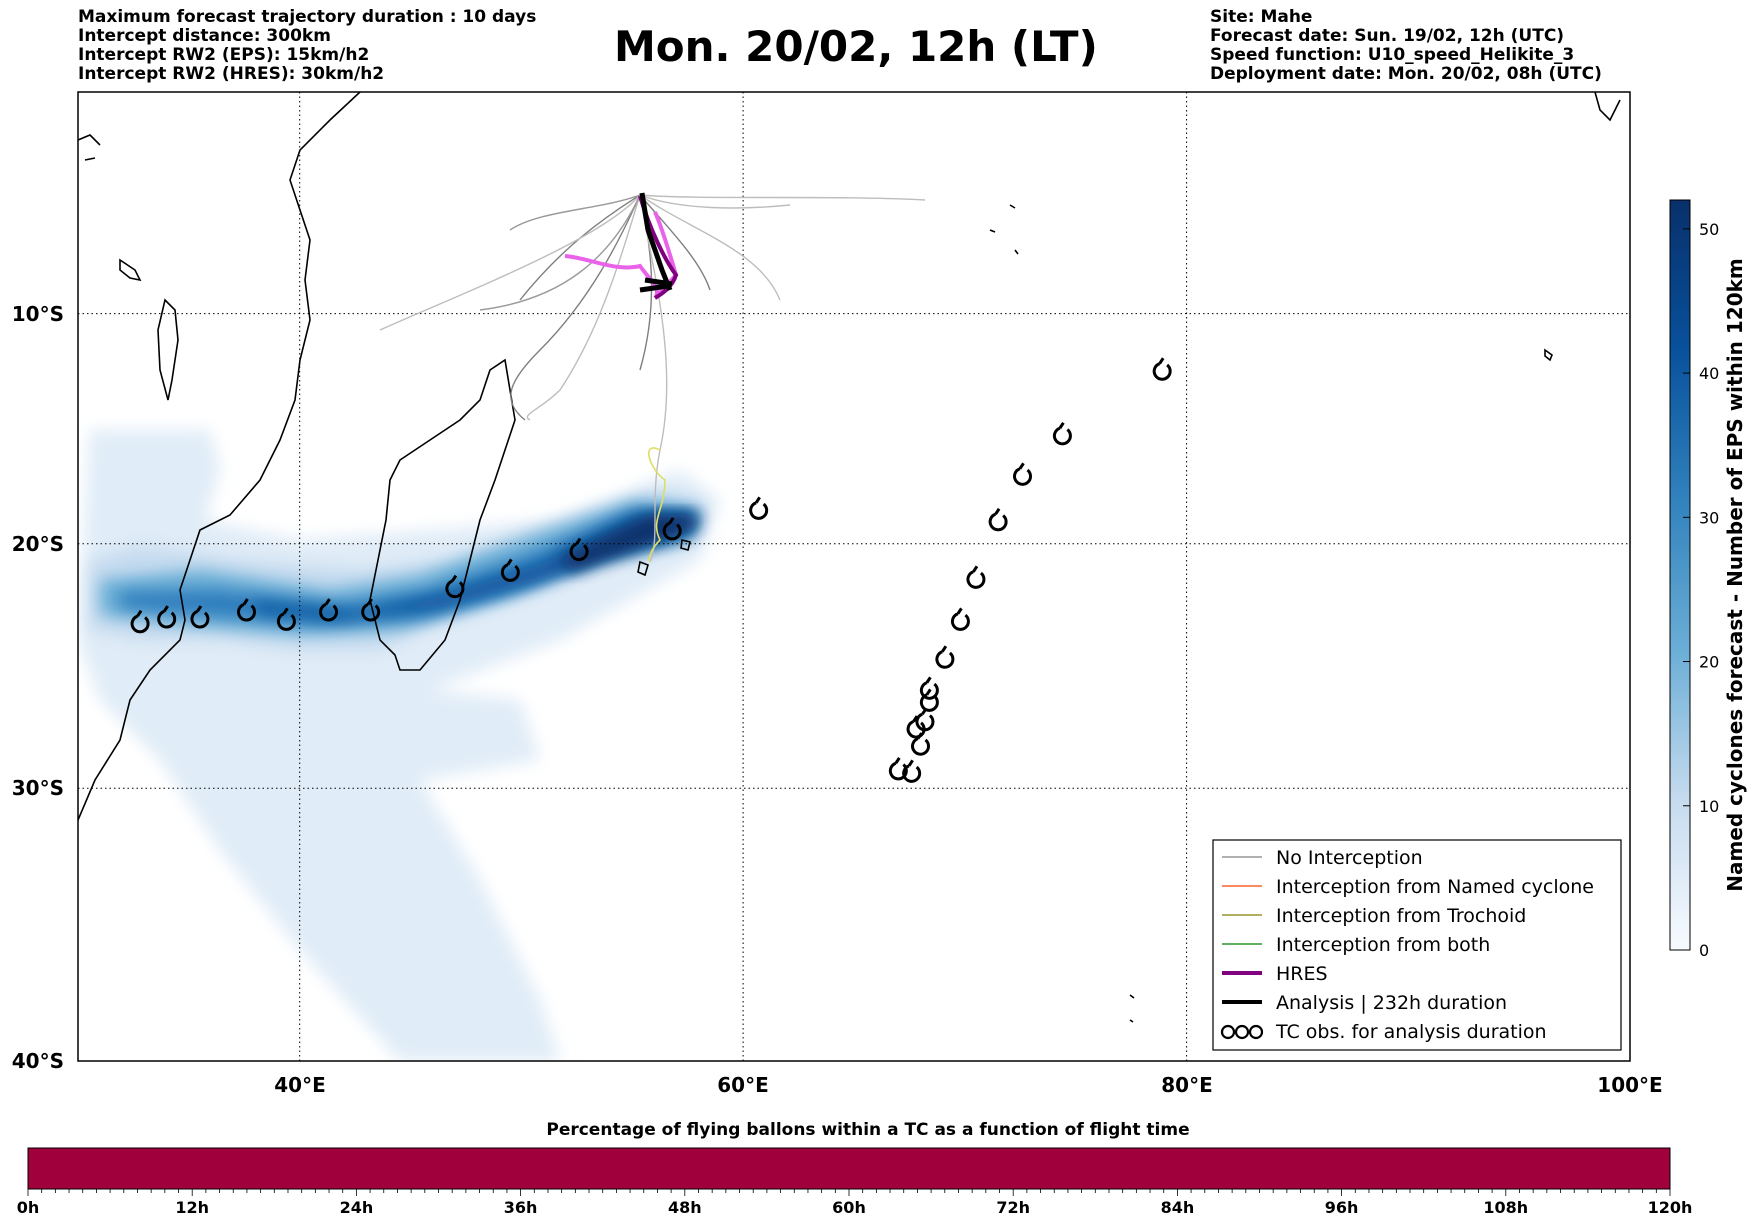  Describe the element at coordinates (1275, 974) in the screenshot. I see `legend-item-hres: HRES` at that location.